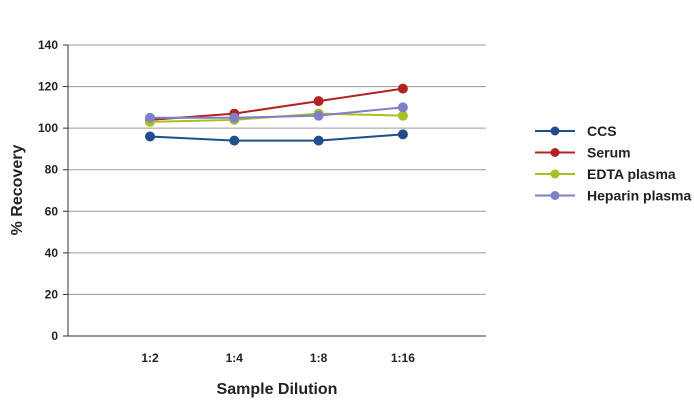  I want to click on legend-item: CCS, so click(576, 131).